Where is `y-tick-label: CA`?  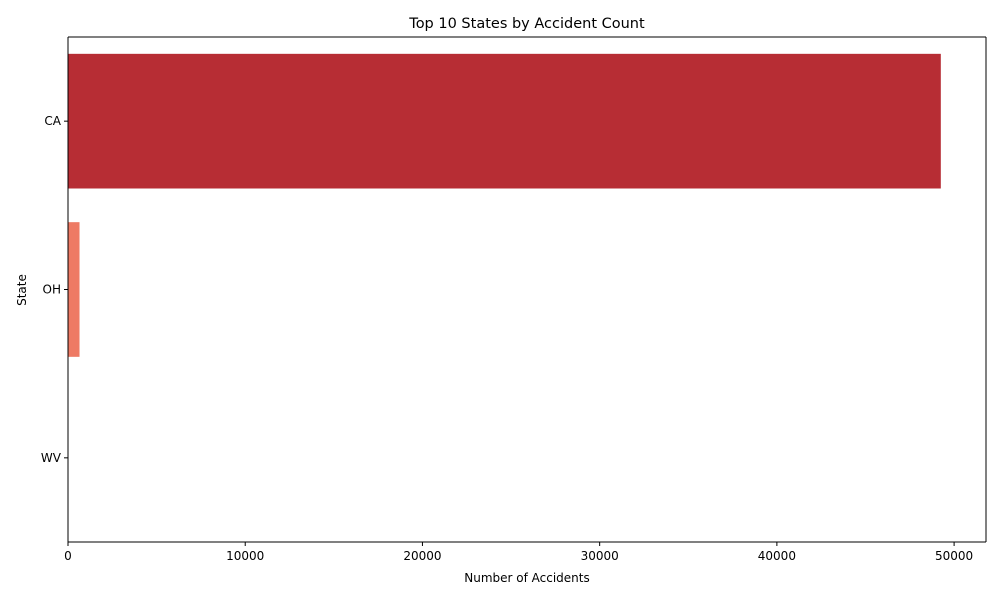 y-tick-label: CA is located at coordinates (52, 121).